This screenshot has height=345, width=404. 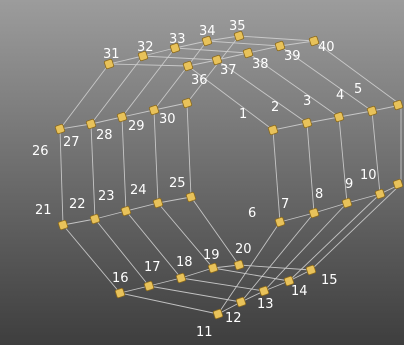 I want to click on vertex-33: 33, so click(x=177, y=43).